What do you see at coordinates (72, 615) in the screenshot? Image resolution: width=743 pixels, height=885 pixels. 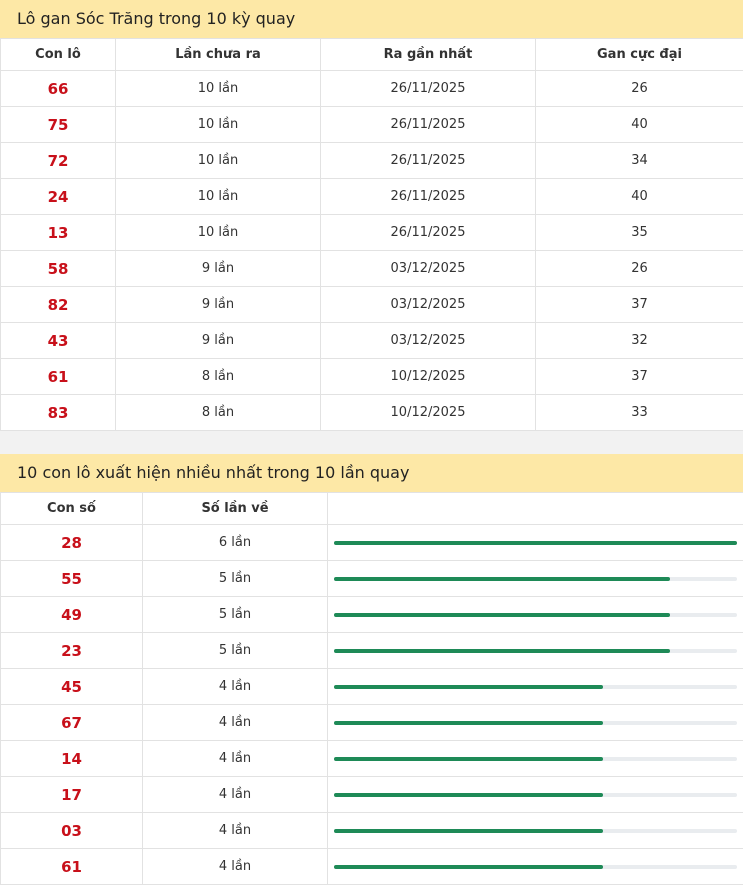 I see `lo-number: 49` at bounding box center [72, 615].